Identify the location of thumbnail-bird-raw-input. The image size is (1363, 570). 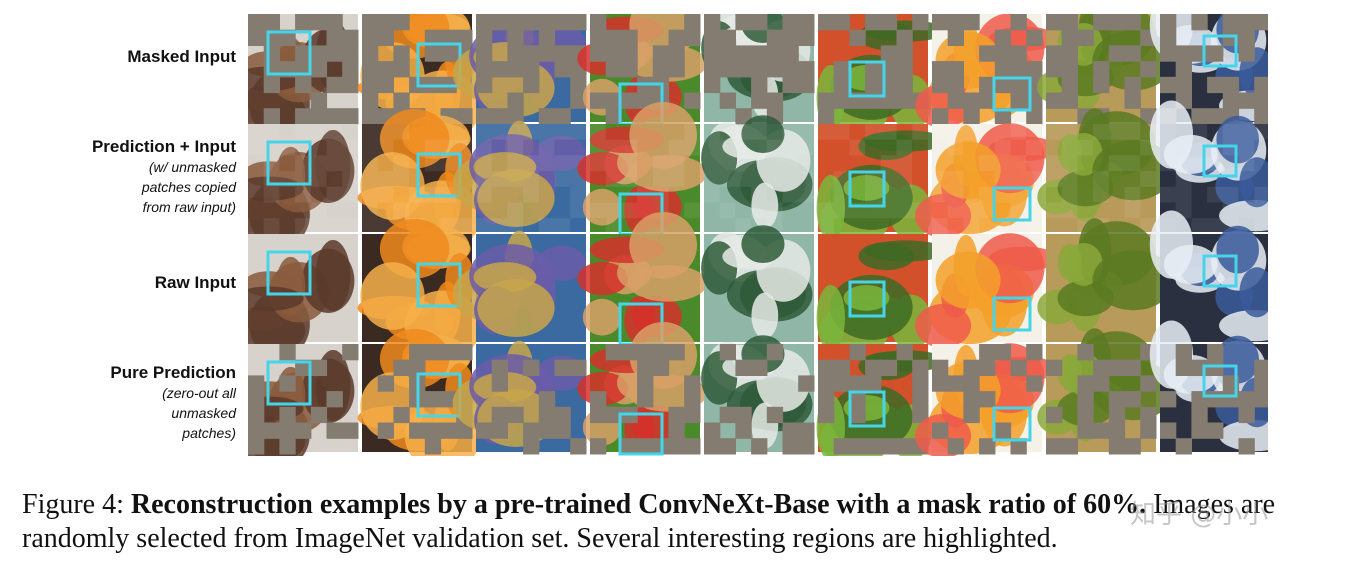
(1106, 280).